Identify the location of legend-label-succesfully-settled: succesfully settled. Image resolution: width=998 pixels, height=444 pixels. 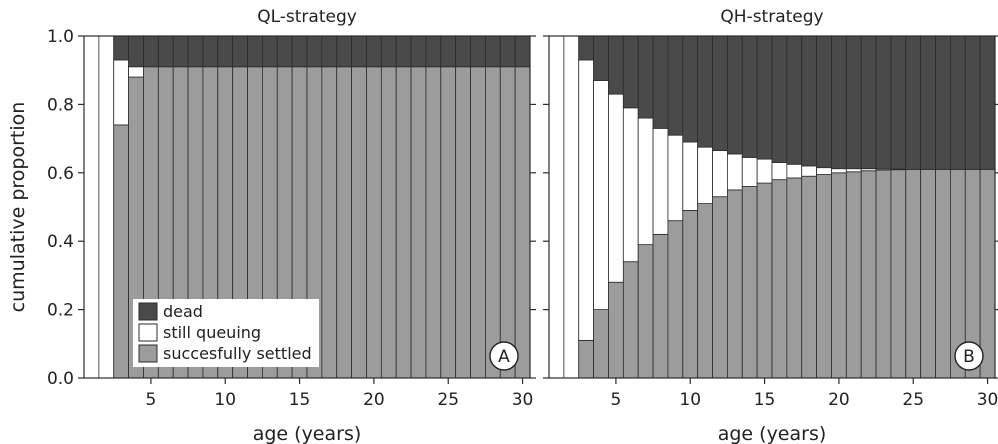
(237, 353).